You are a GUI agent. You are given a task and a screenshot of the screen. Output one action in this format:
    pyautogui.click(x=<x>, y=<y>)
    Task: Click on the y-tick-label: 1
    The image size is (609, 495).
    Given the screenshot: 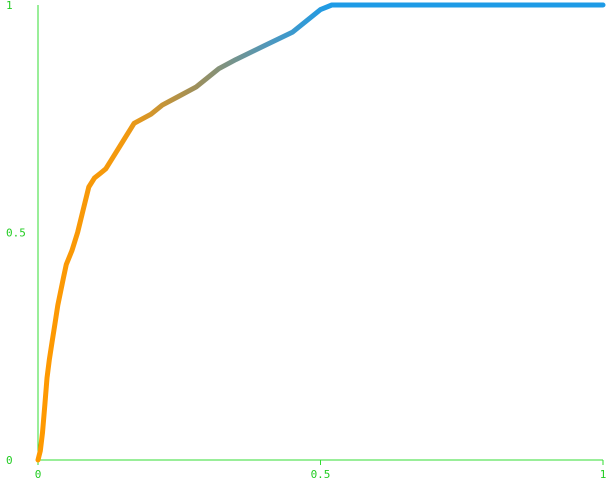 What is the action you would take?
    pyautogui.click(x=9, y=6)
    